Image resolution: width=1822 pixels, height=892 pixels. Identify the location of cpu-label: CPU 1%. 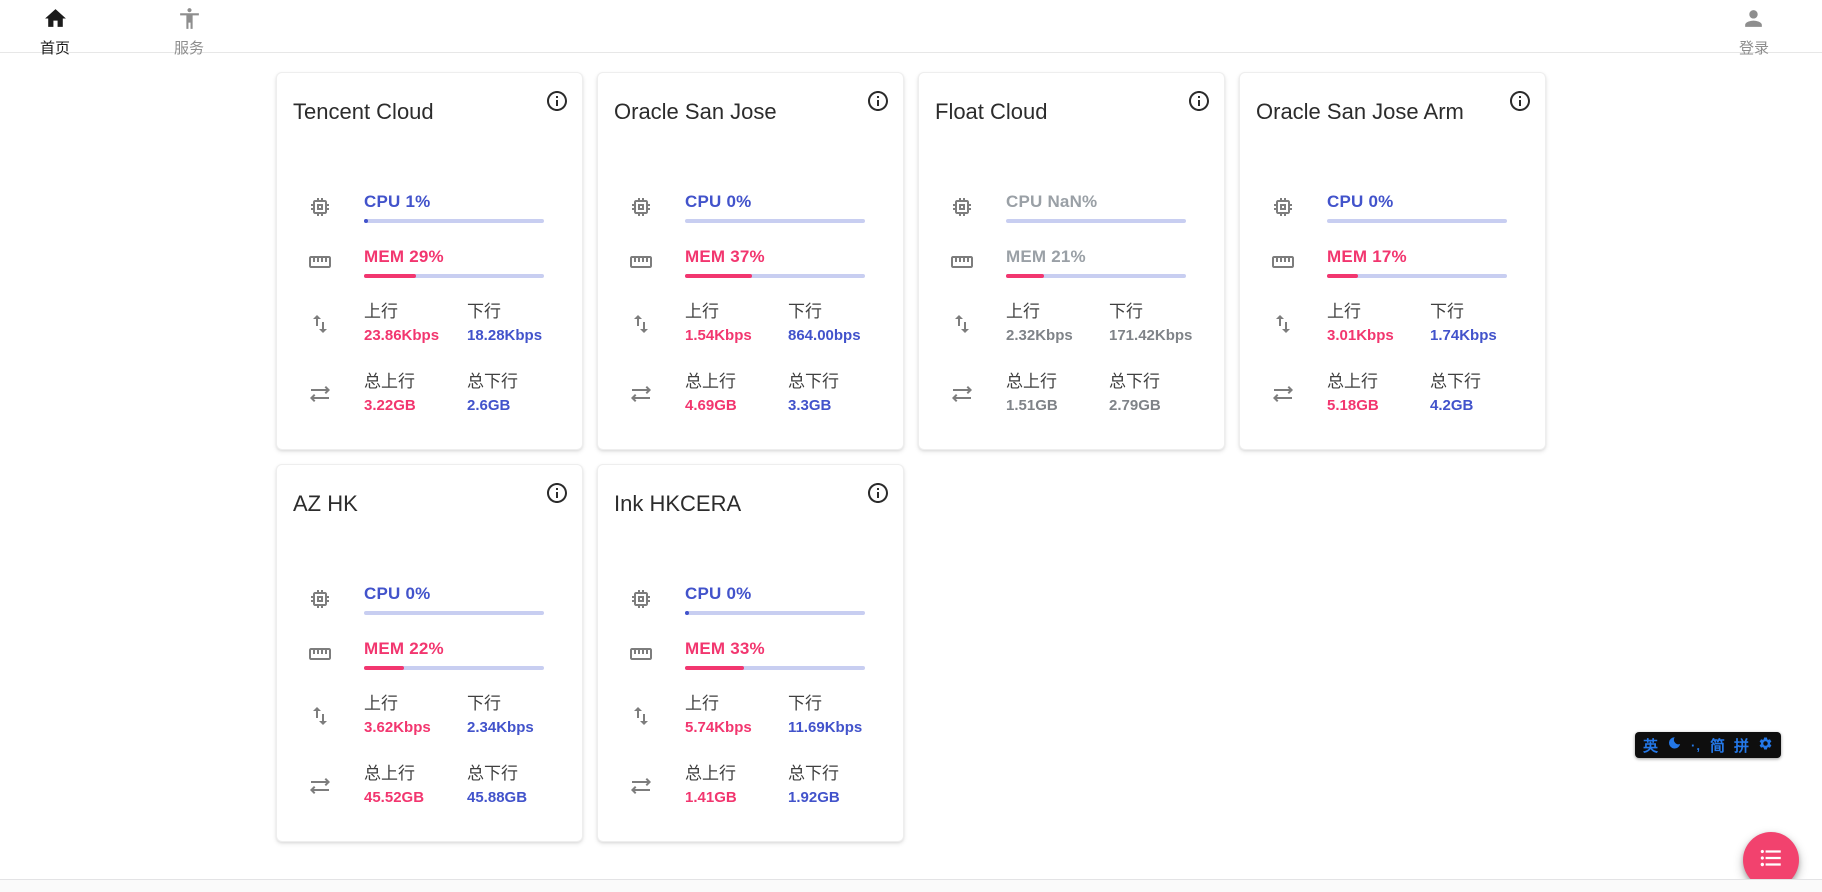
(397, 201).